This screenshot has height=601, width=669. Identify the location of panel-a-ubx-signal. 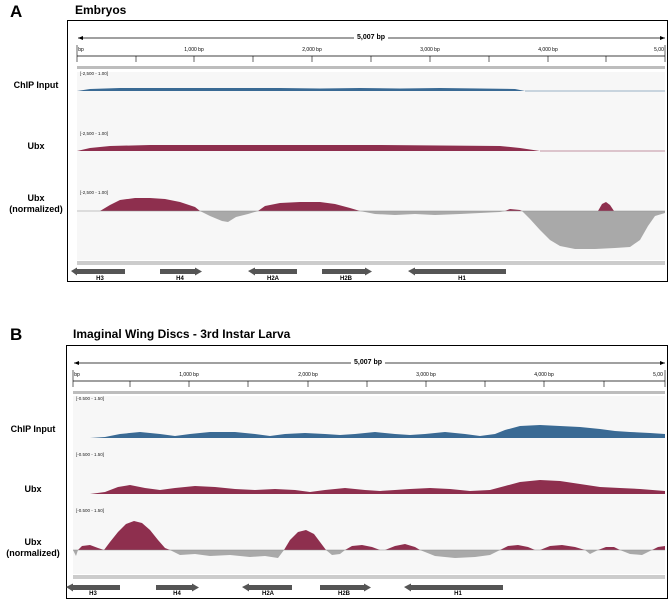
(308, 148).